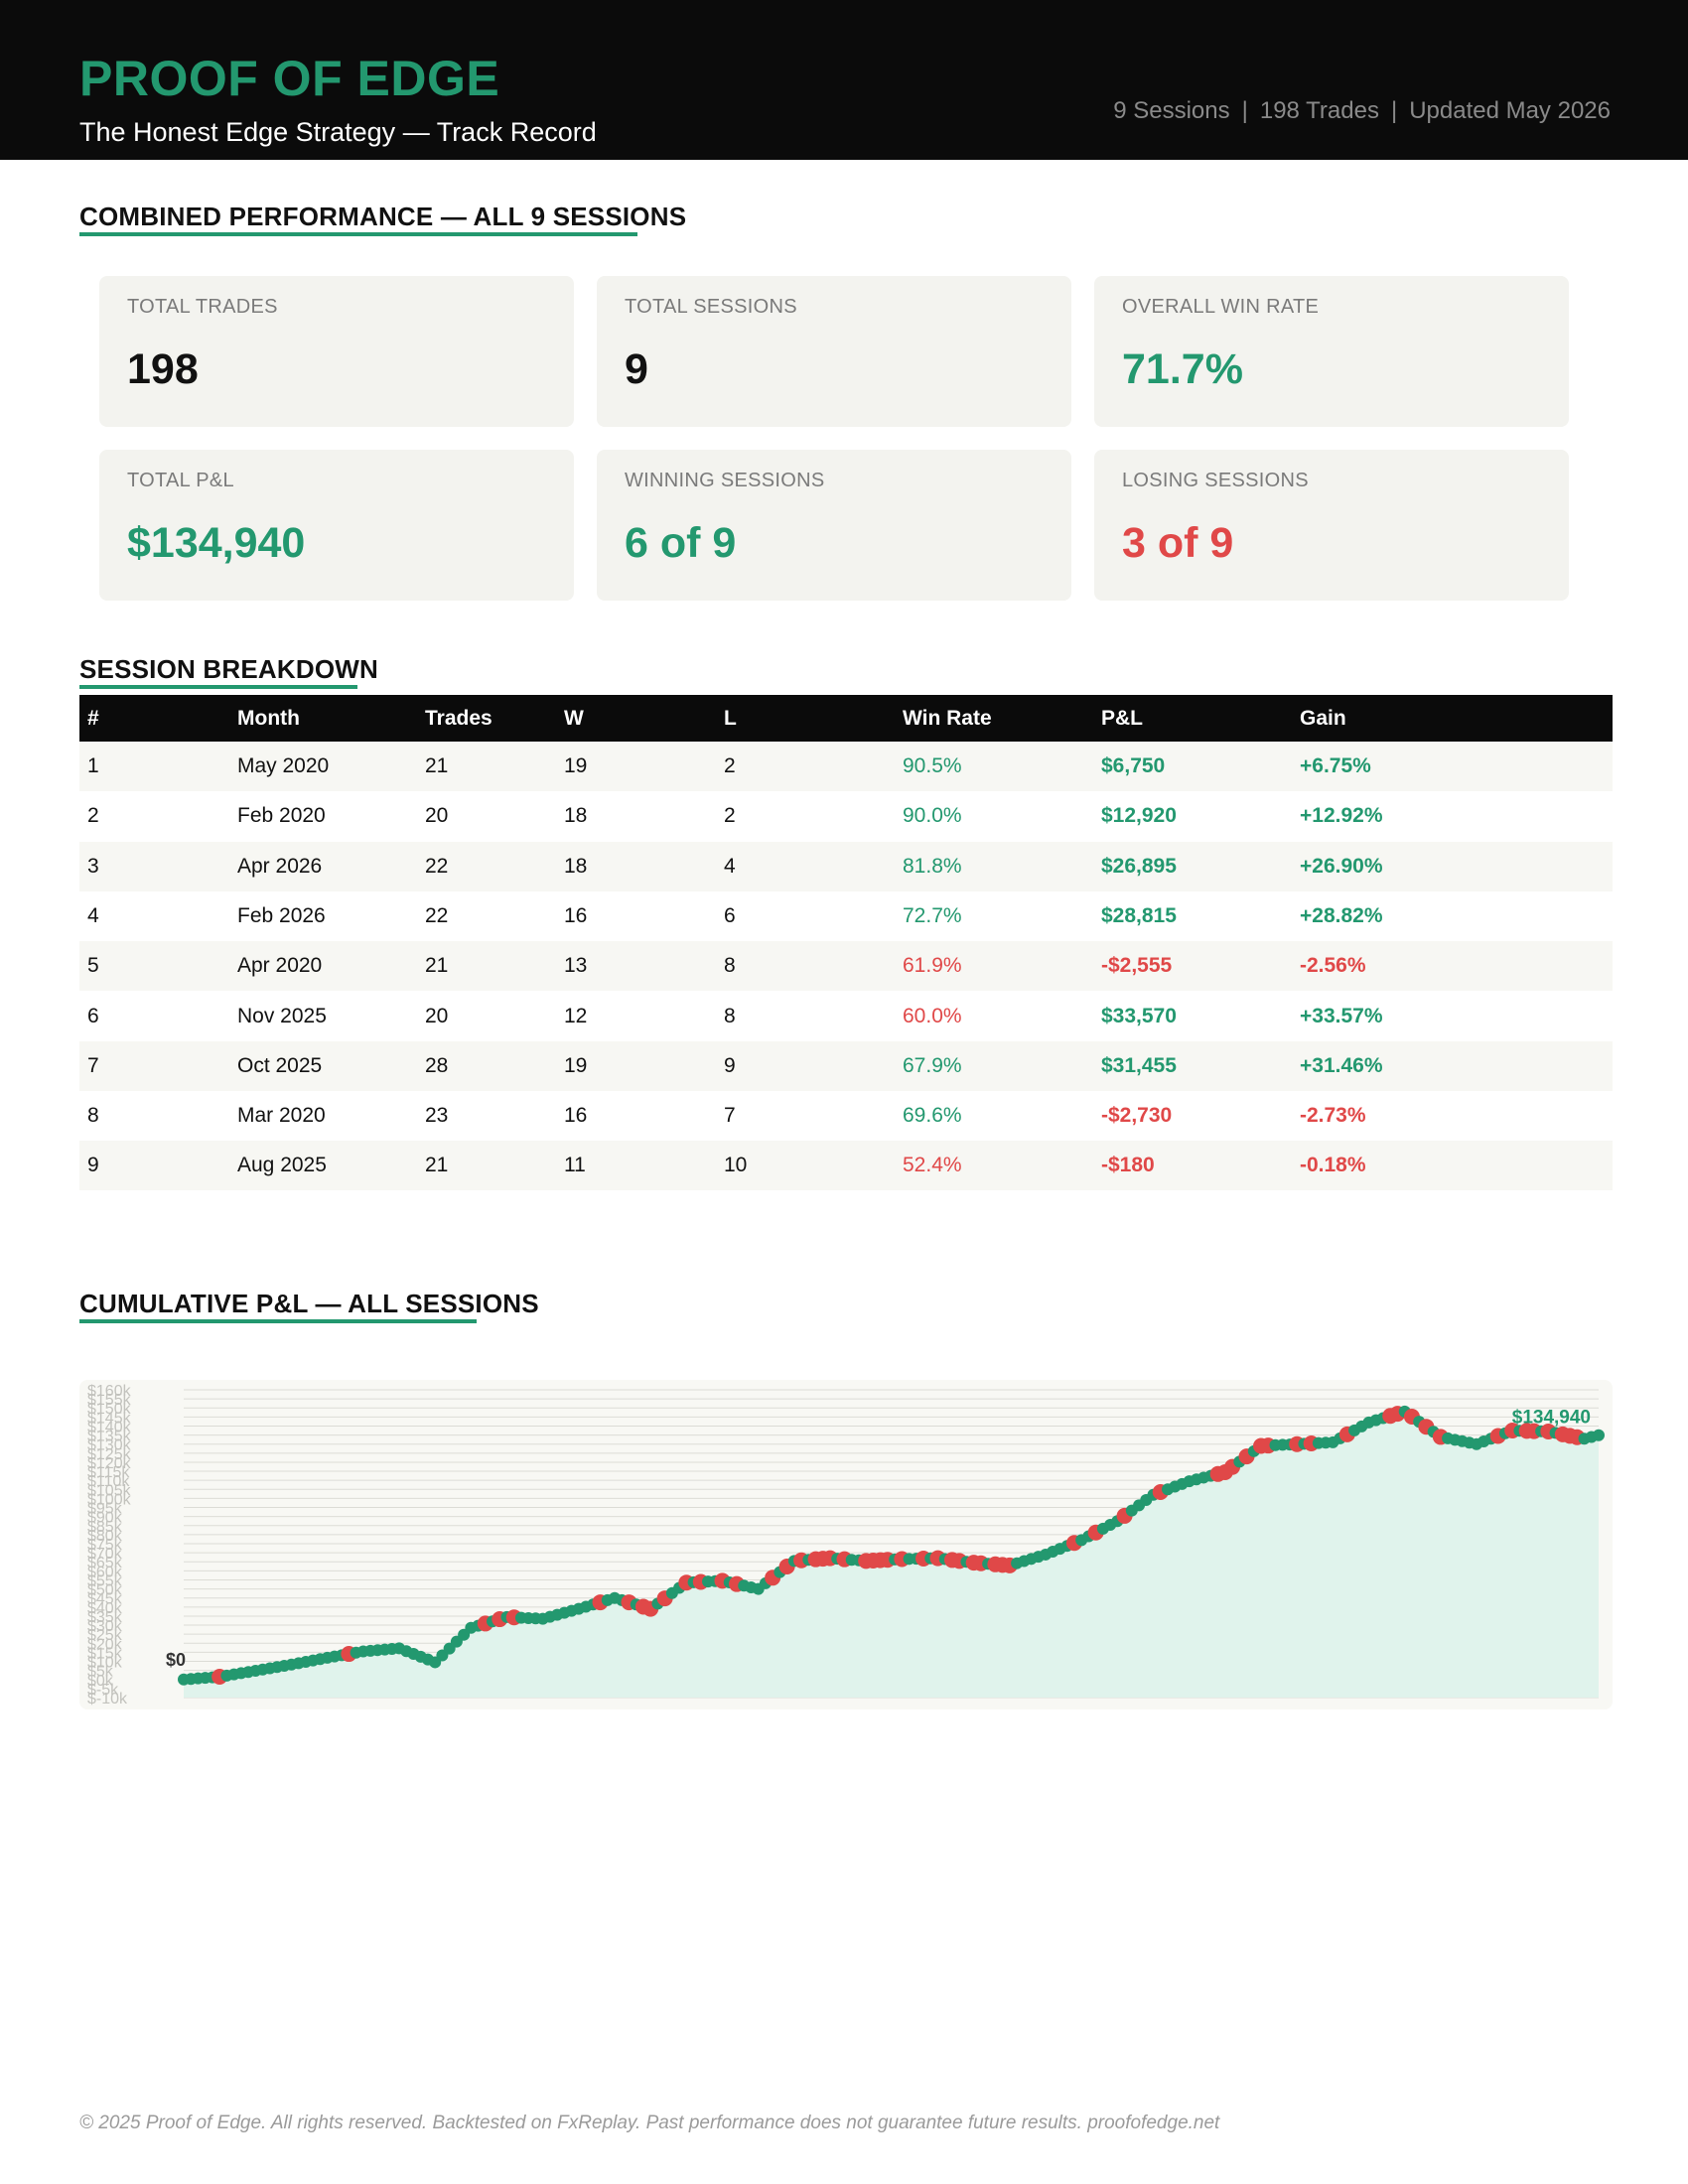 This screenshot has height=2184, width=1688. Describe the element at coordinates (574, 718) in the screenshot. I see `column-header: W` at that location.